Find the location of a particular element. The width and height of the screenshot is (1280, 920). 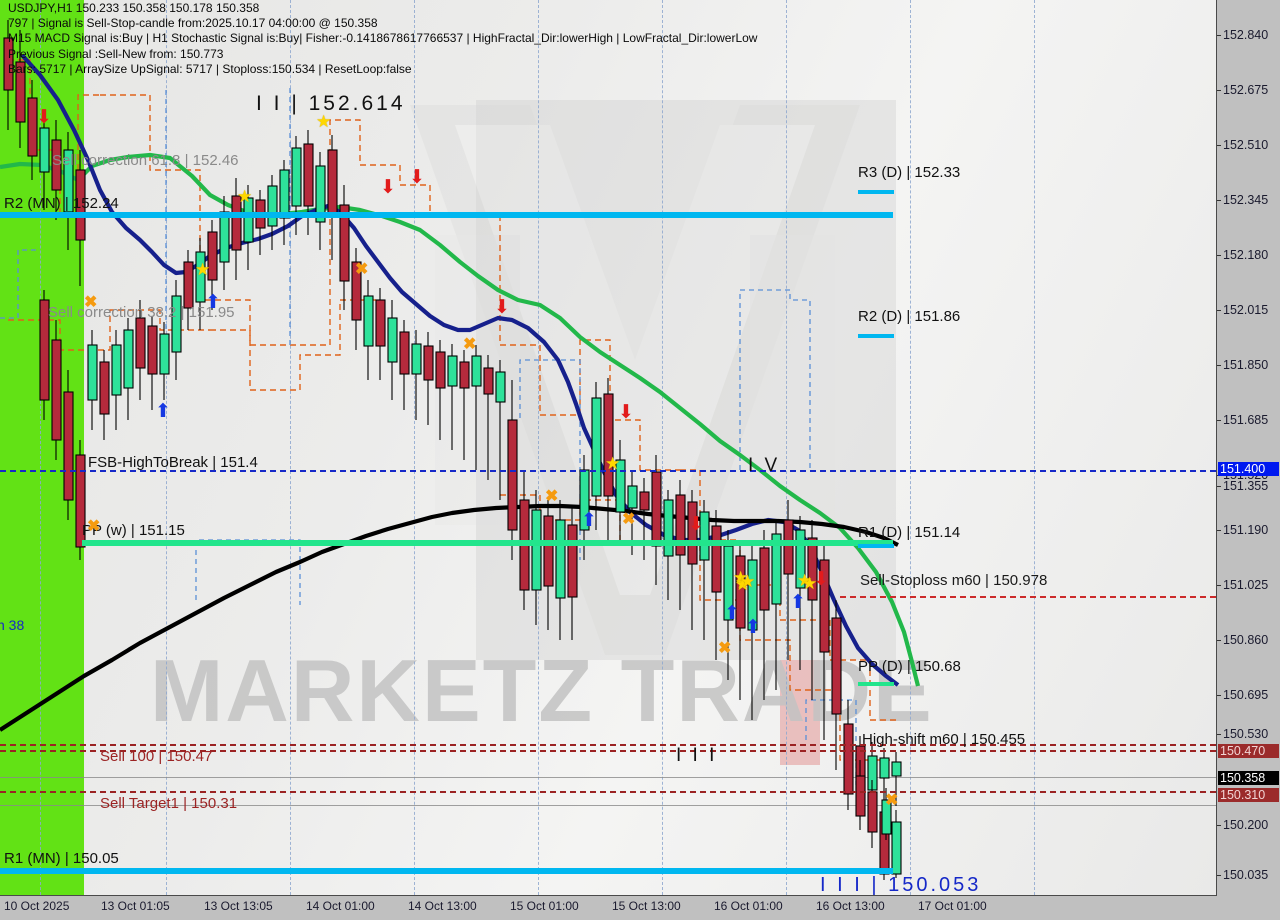

level-label-r1-d: R1 (D) | 151.14 is located at coordinates (909, 532).